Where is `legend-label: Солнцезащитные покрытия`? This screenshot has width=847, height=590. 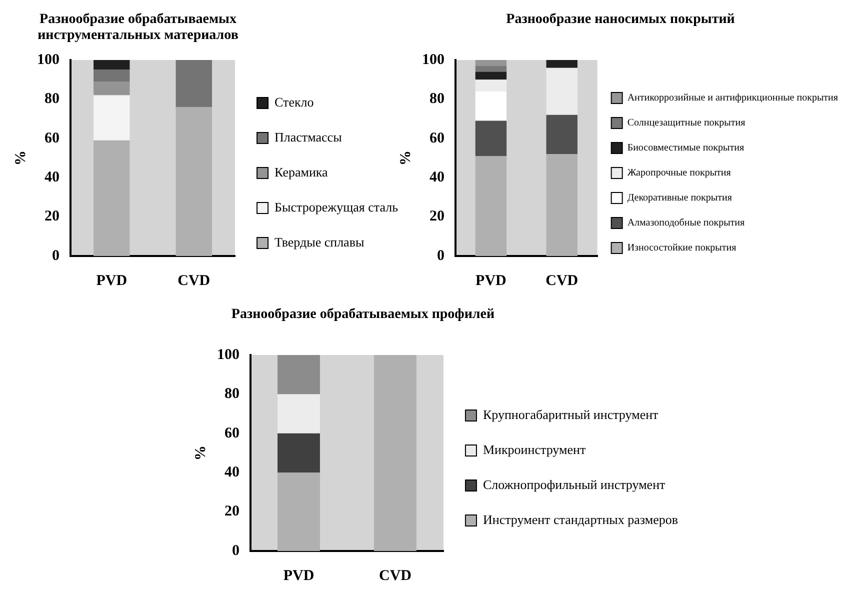 legend-label: Солнцезащитные покрытия is located at coordinates (686, 123).